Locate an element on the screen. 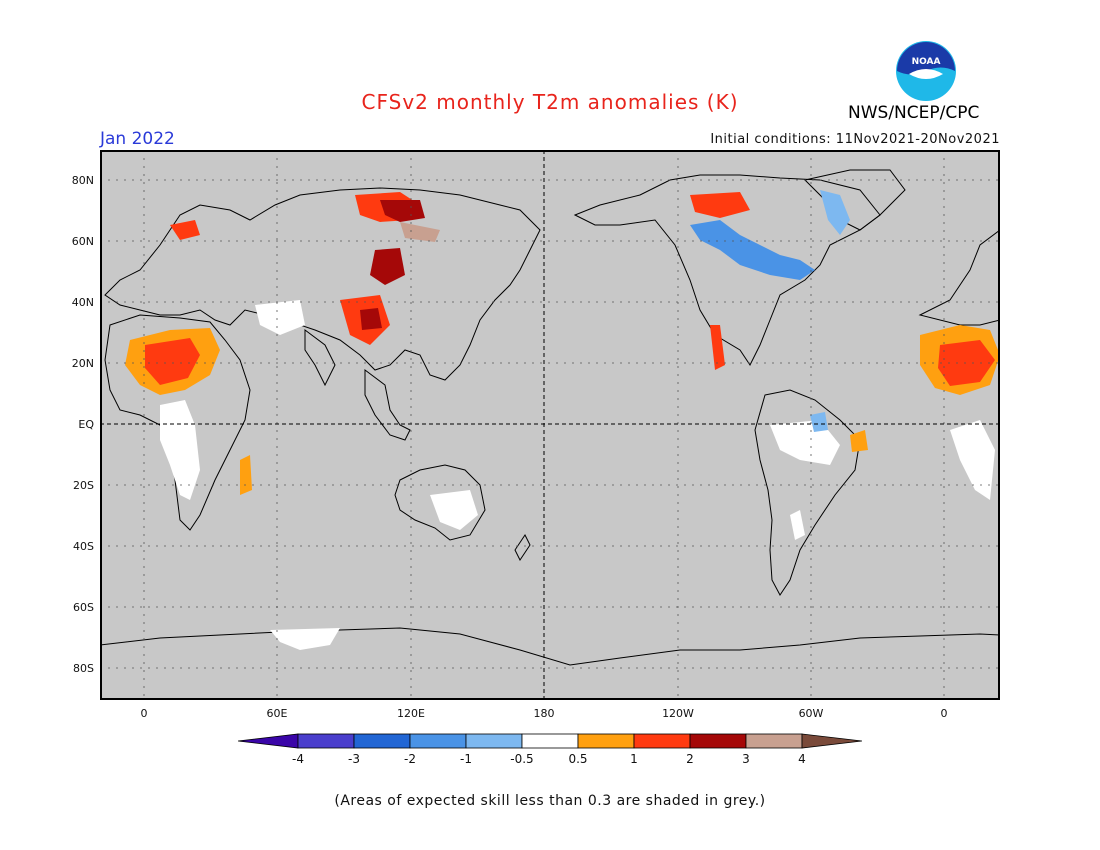 This screenshot has height=850, width=1100. initial-conditions: Initial conditions: 11Nov2021-20Nov2021 is located at coordinates (855, 139).